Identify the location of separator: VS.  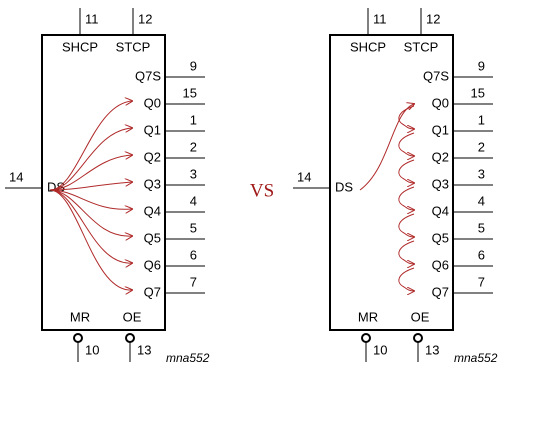
(262, 190).